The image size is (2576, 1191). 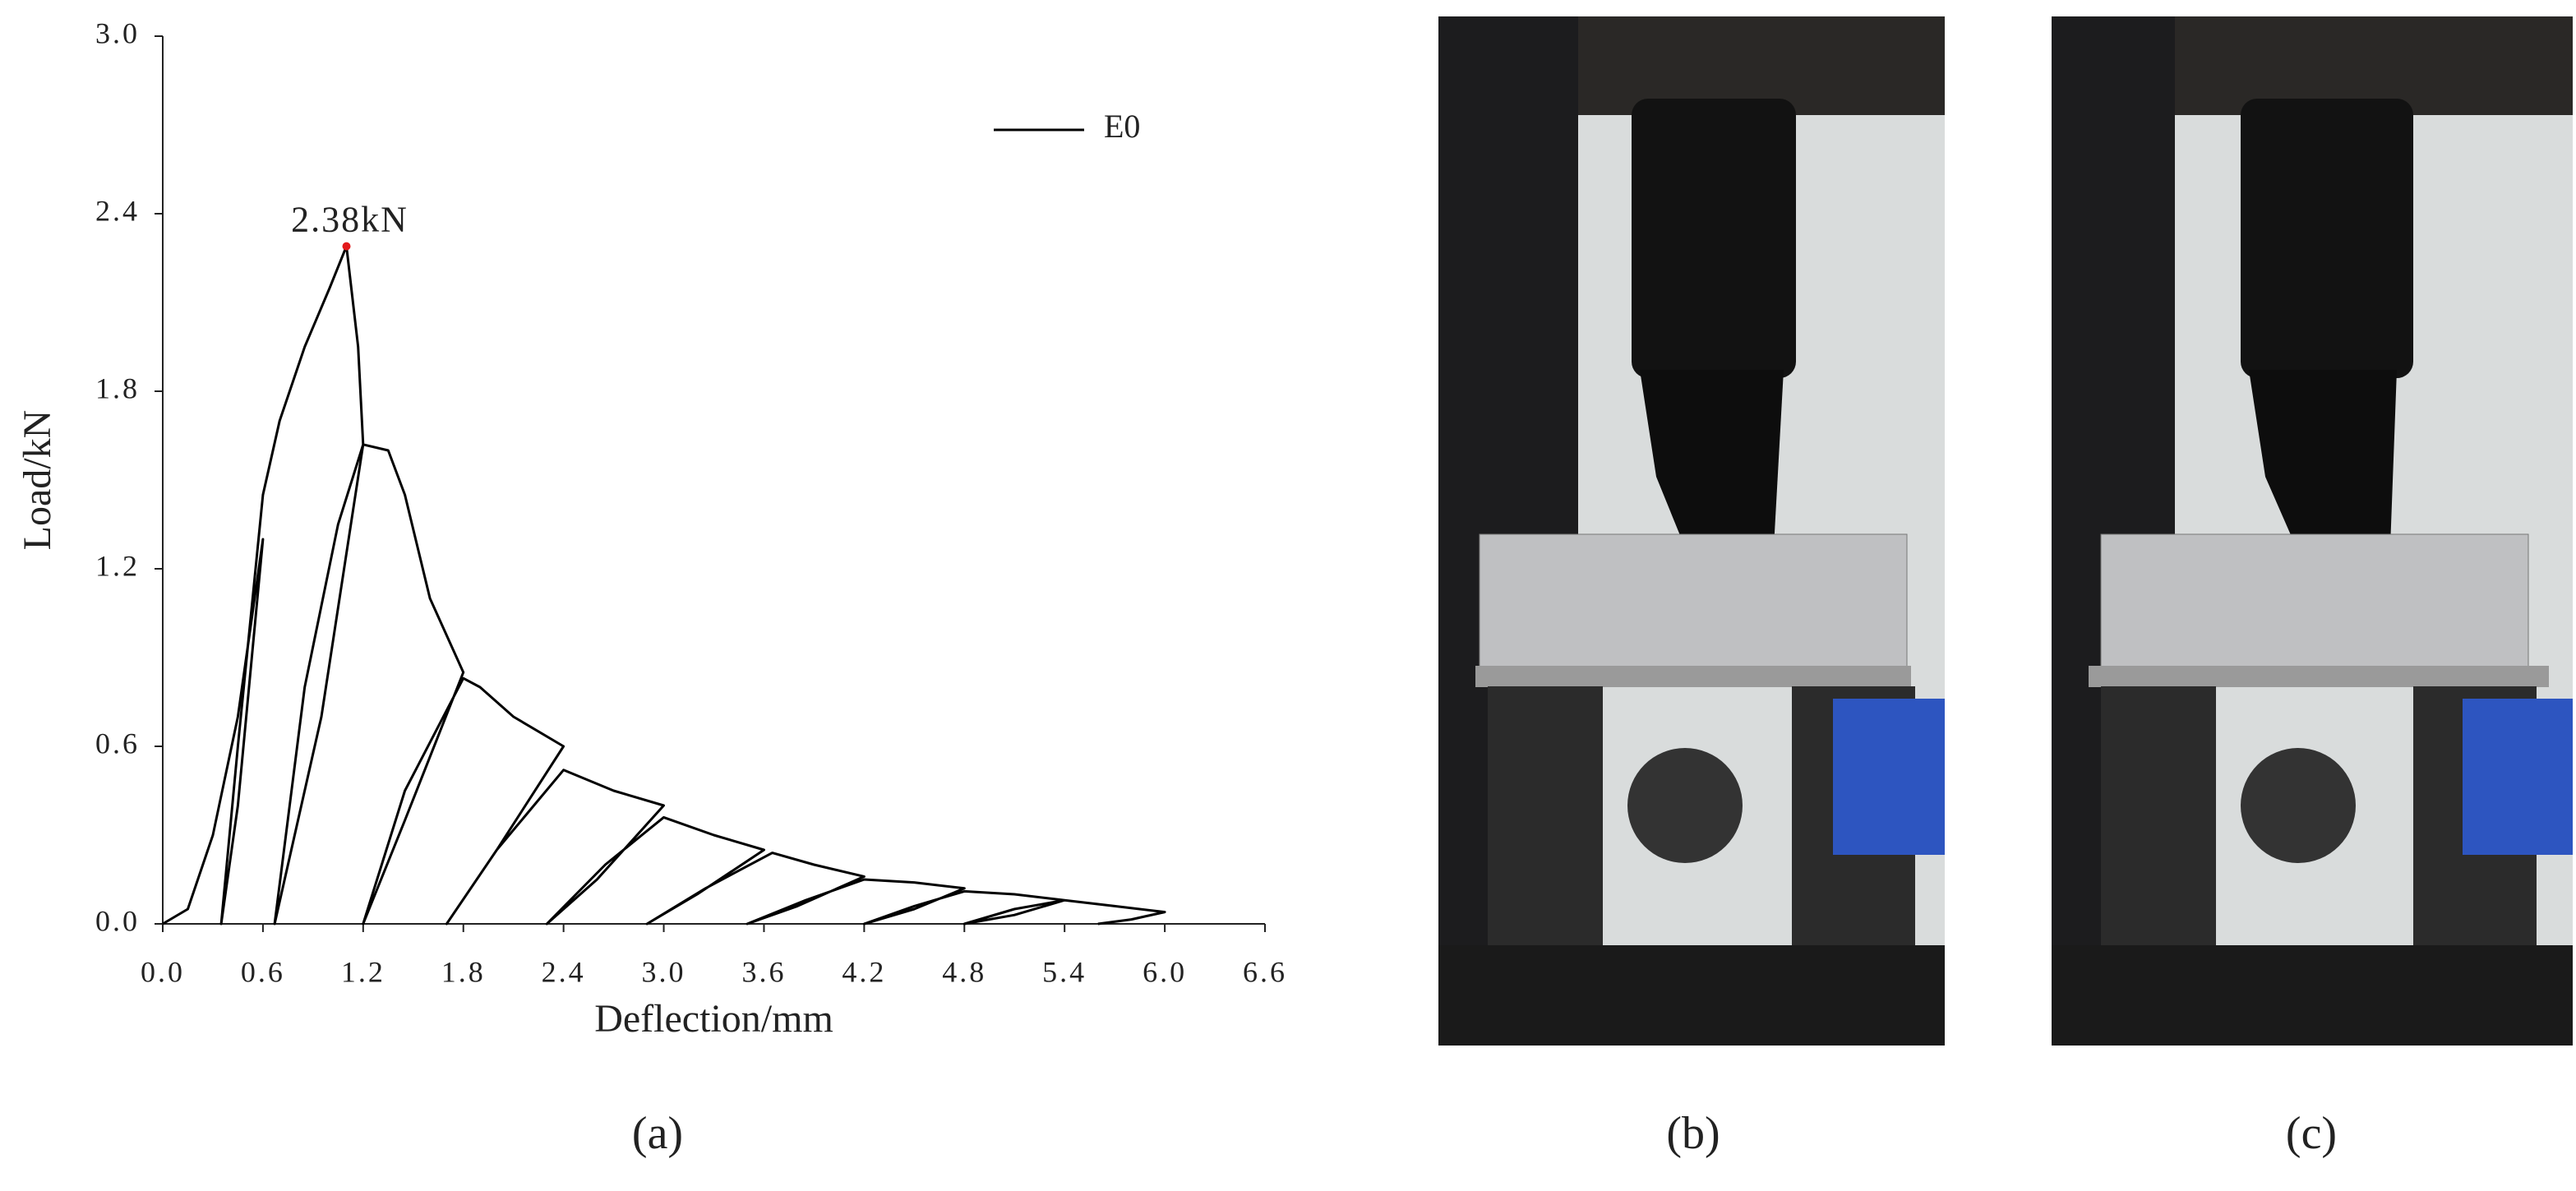 I want to click on legend-label: E0, so click(x=1122, y=126).